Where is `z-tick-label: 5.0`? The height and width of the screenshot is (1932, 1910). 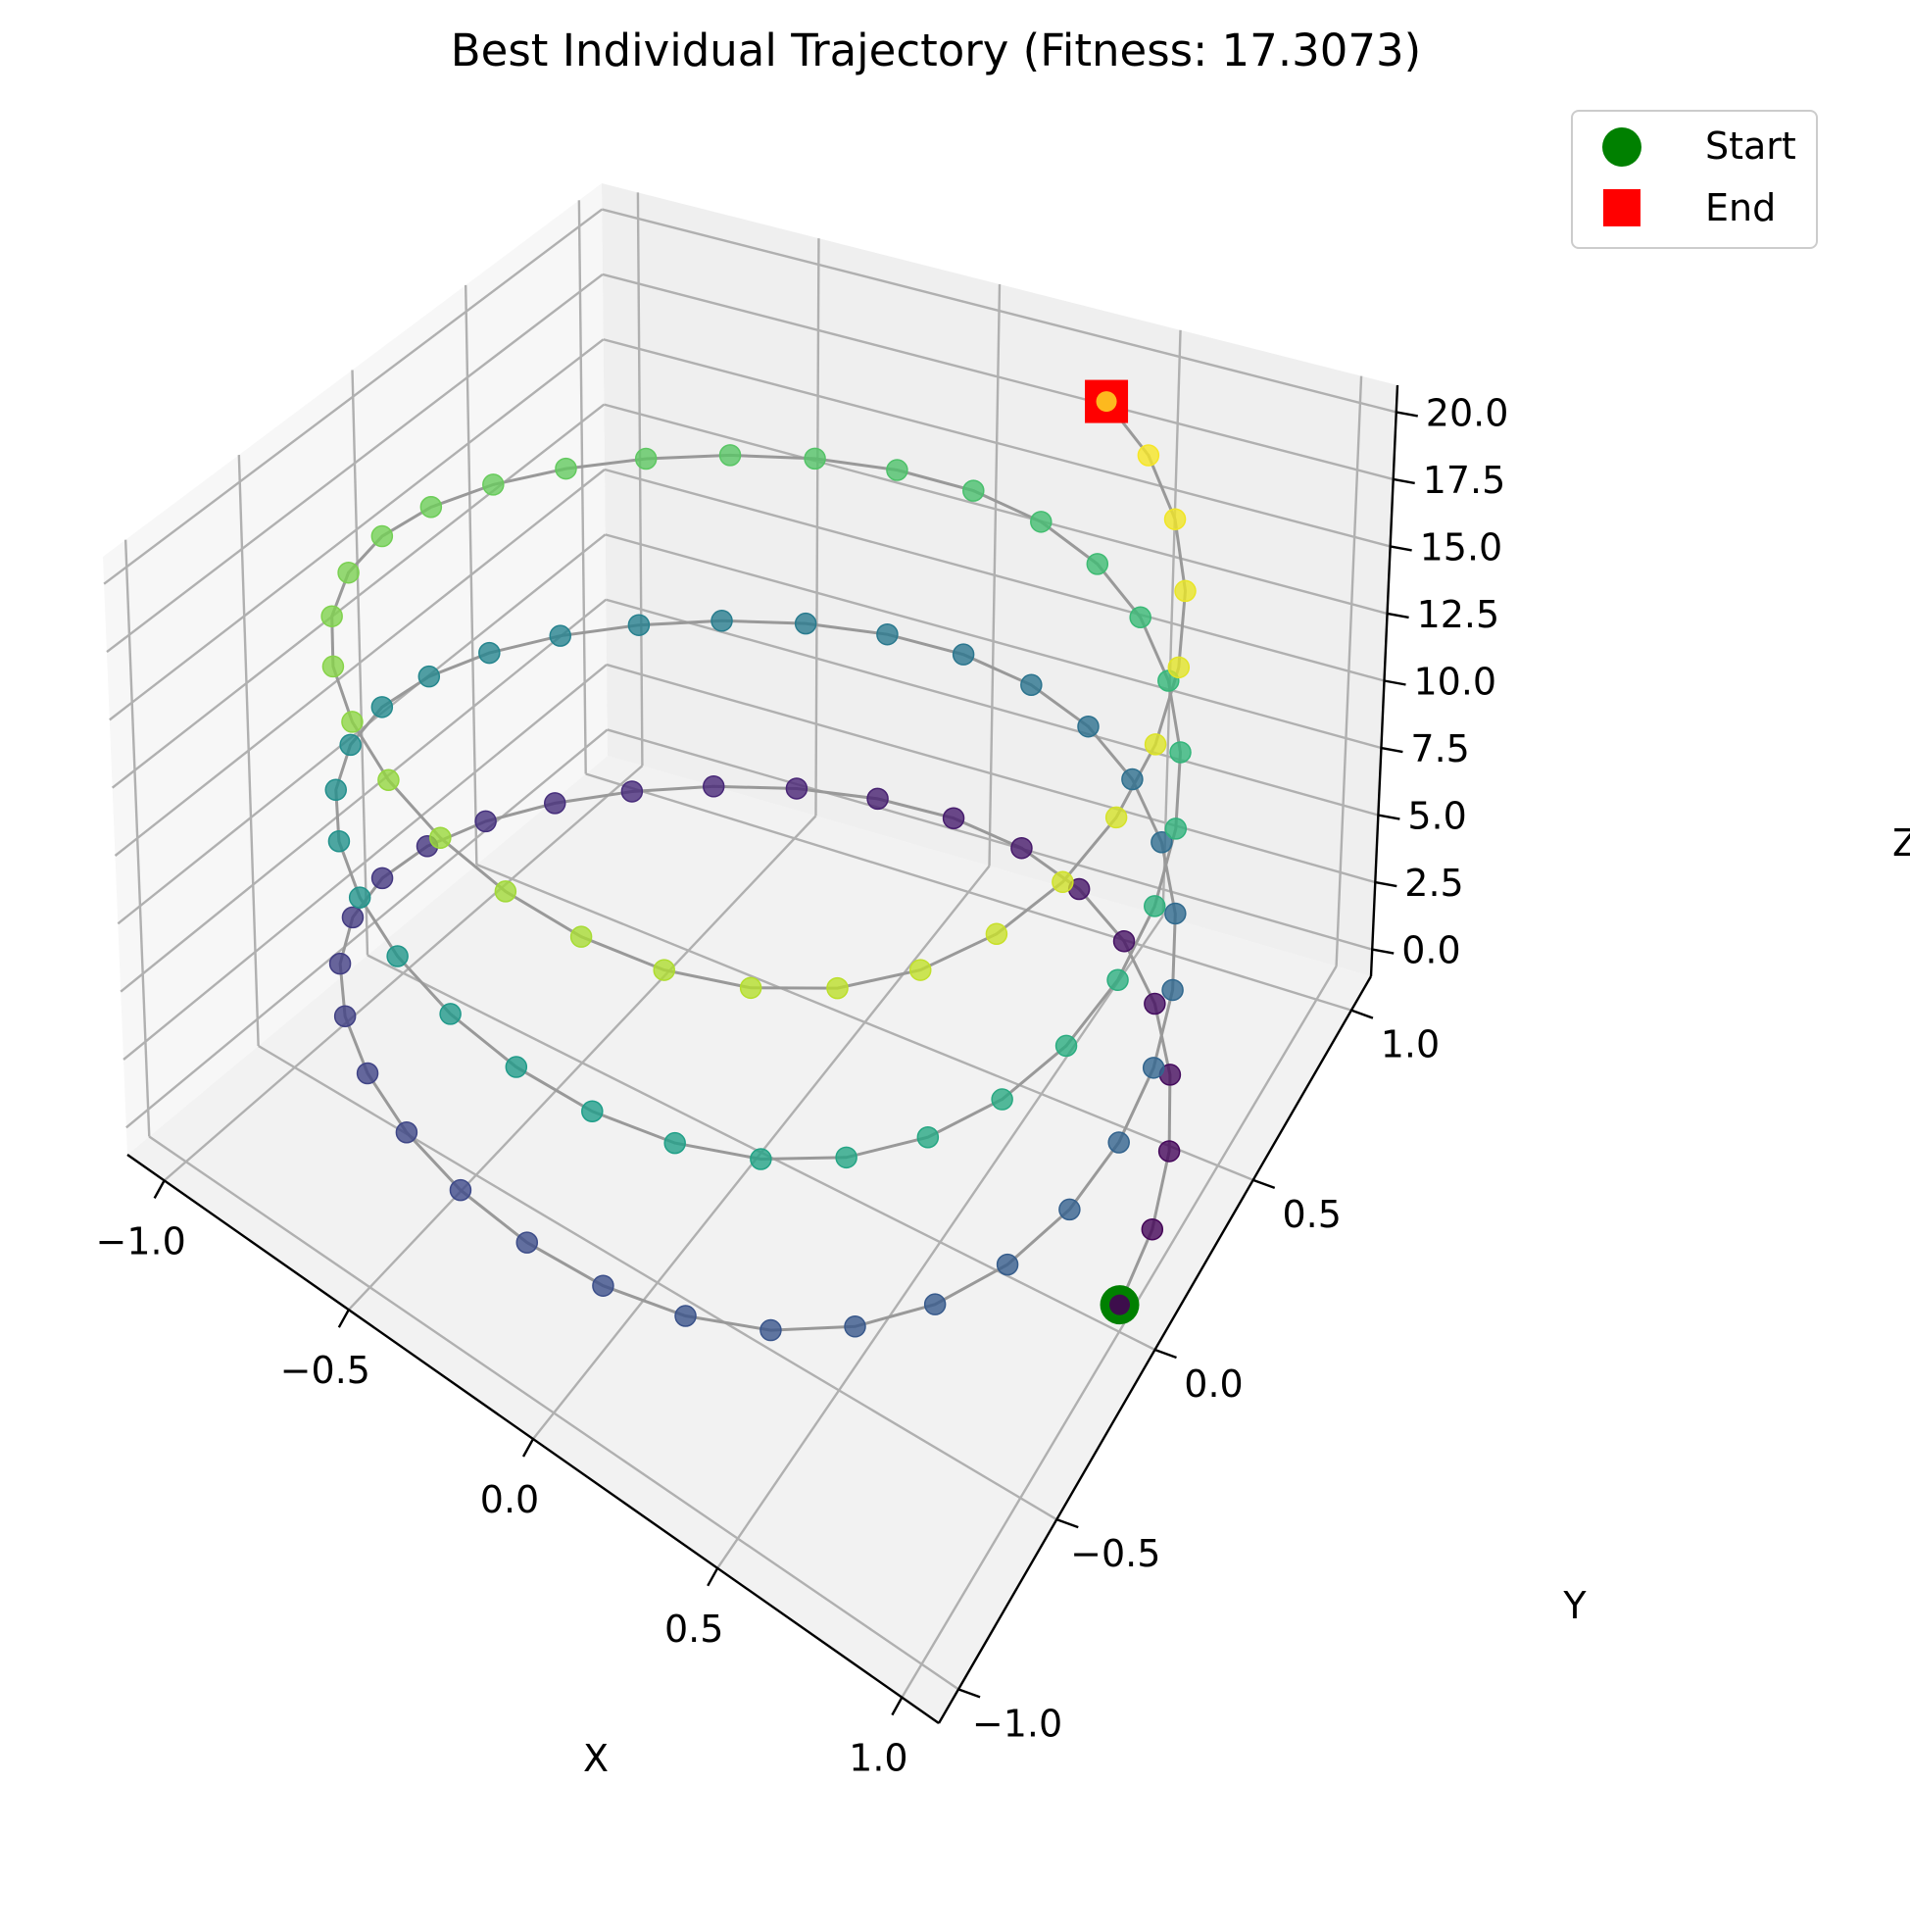 z-tick-label: 5.0 is located at coordinates (1437, 816).